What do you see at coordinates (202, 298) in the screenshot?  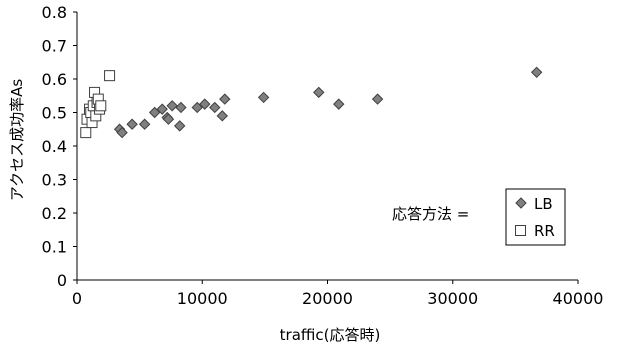 I see `x-tick-label: 10000` at bounding box center [202, 298].